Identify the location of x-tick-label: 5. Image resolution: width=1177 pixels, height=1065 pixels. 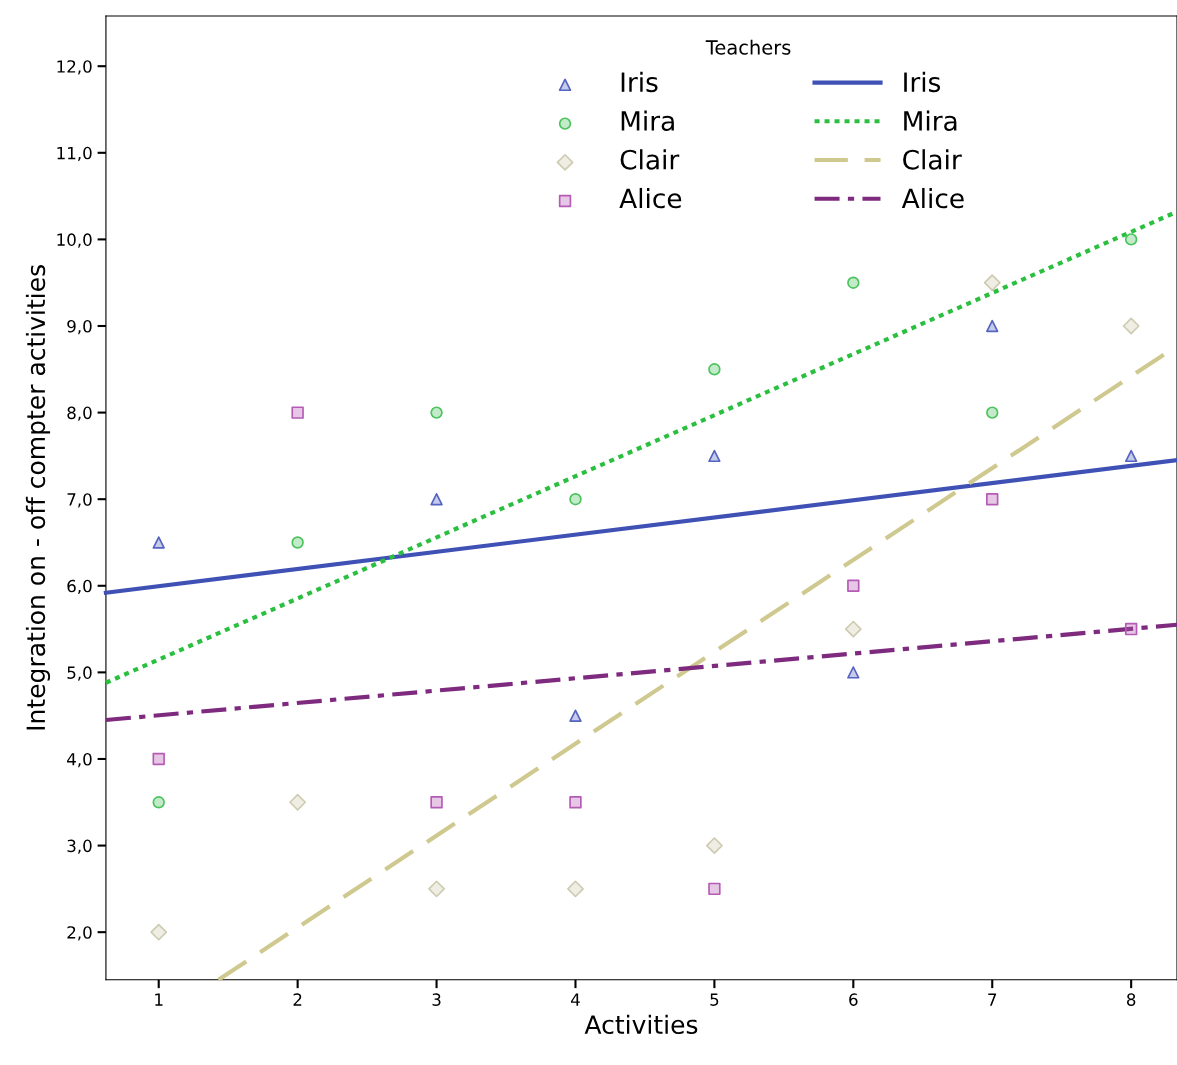
(714, 999).